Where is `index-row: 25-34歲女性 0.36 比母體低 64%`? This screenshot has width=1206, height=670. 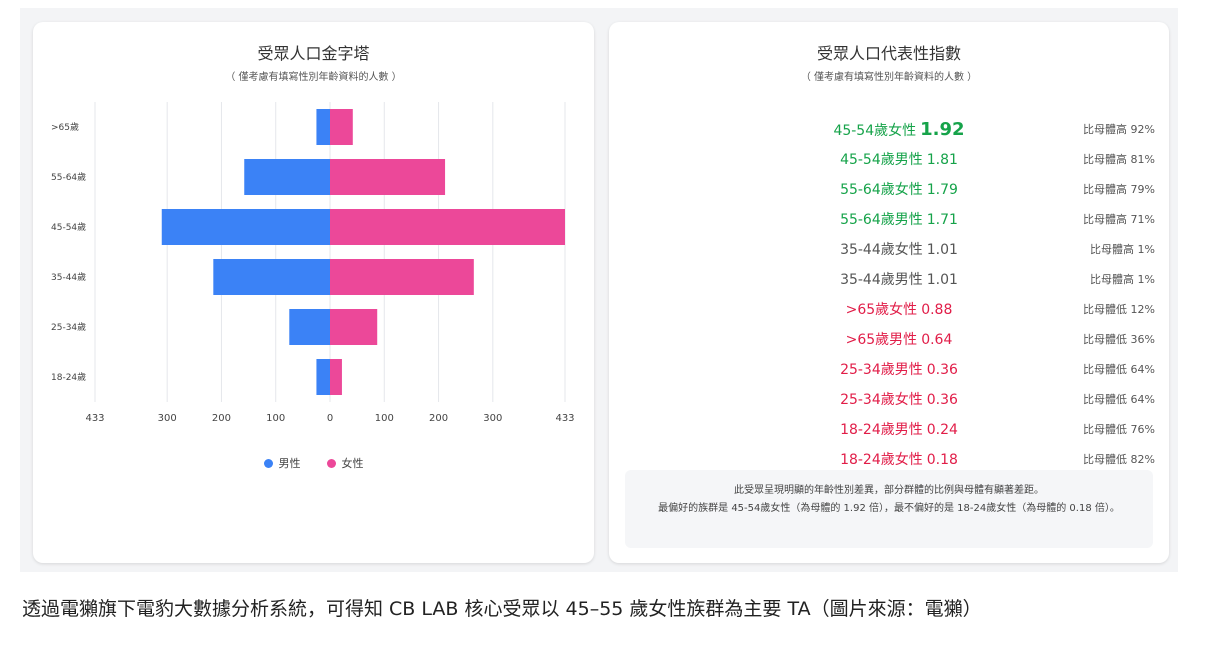
index-row: 25-34歲女性 0.36 比母體低 64% is located at coordinates (889, 400).